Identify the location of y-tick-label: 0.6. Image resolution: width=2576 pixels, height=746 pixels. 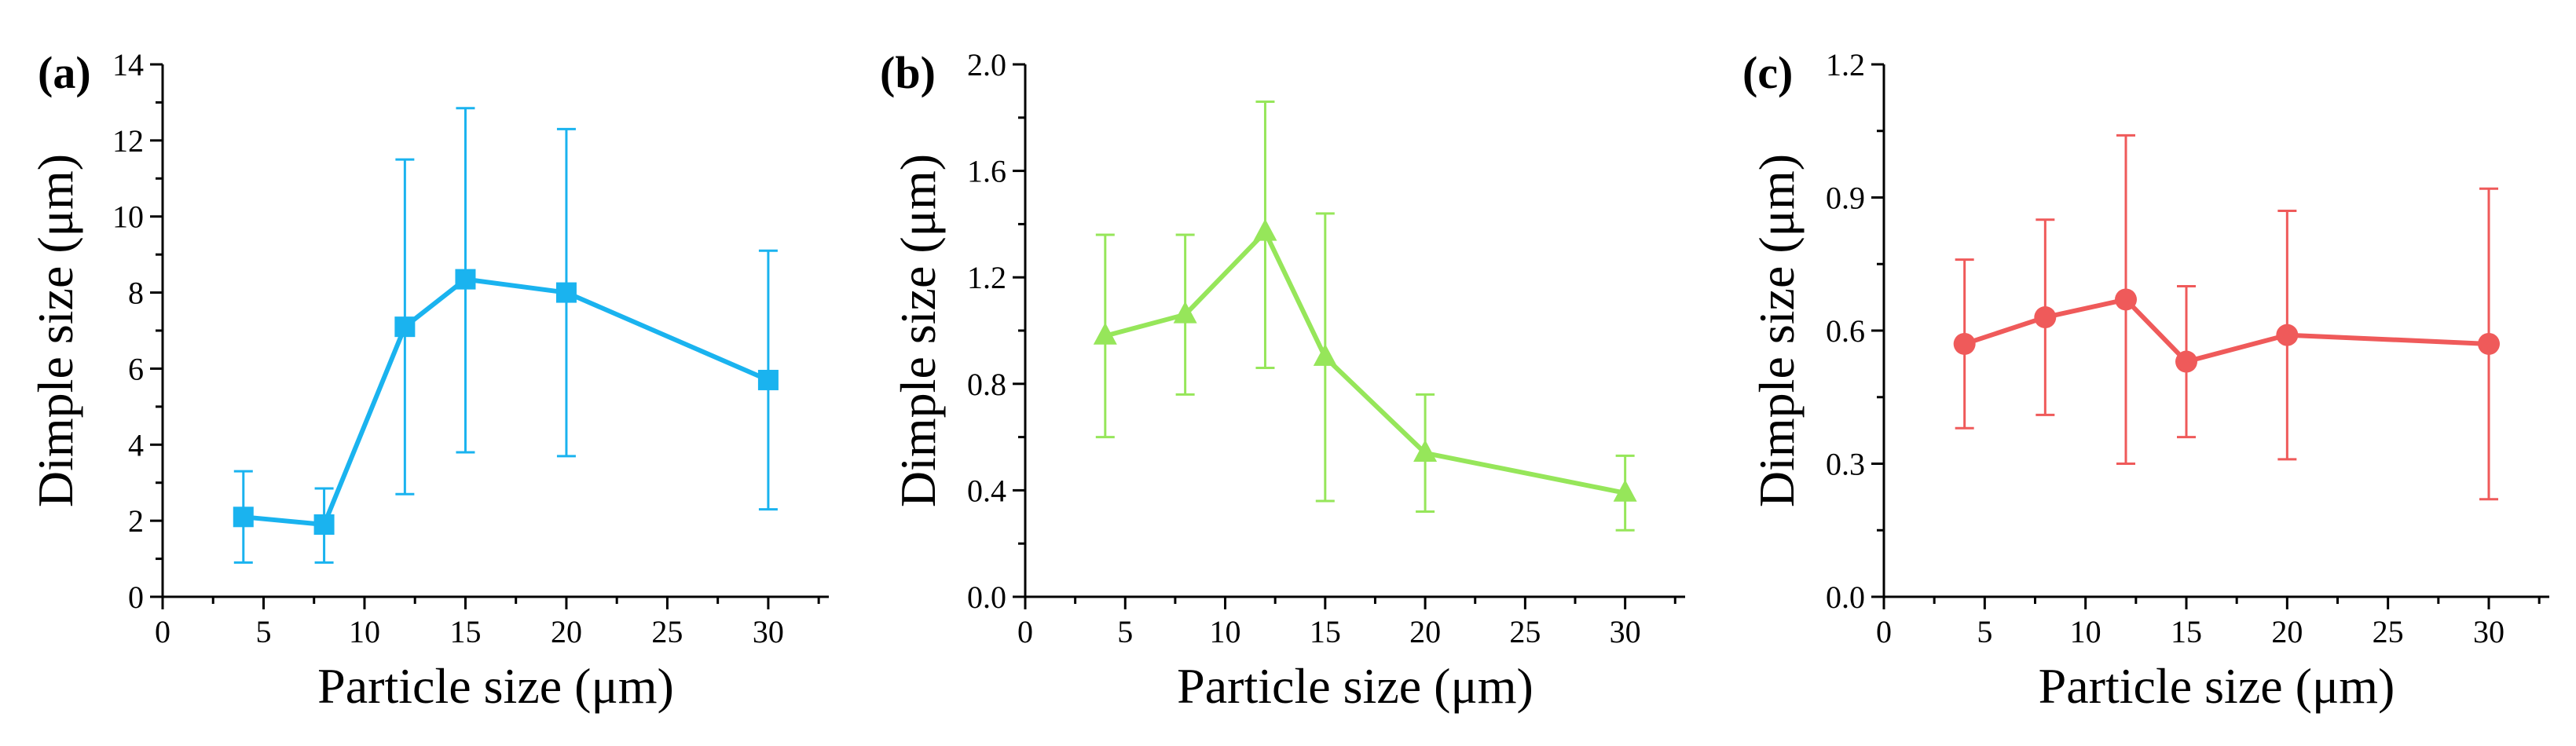
(1846, 331).